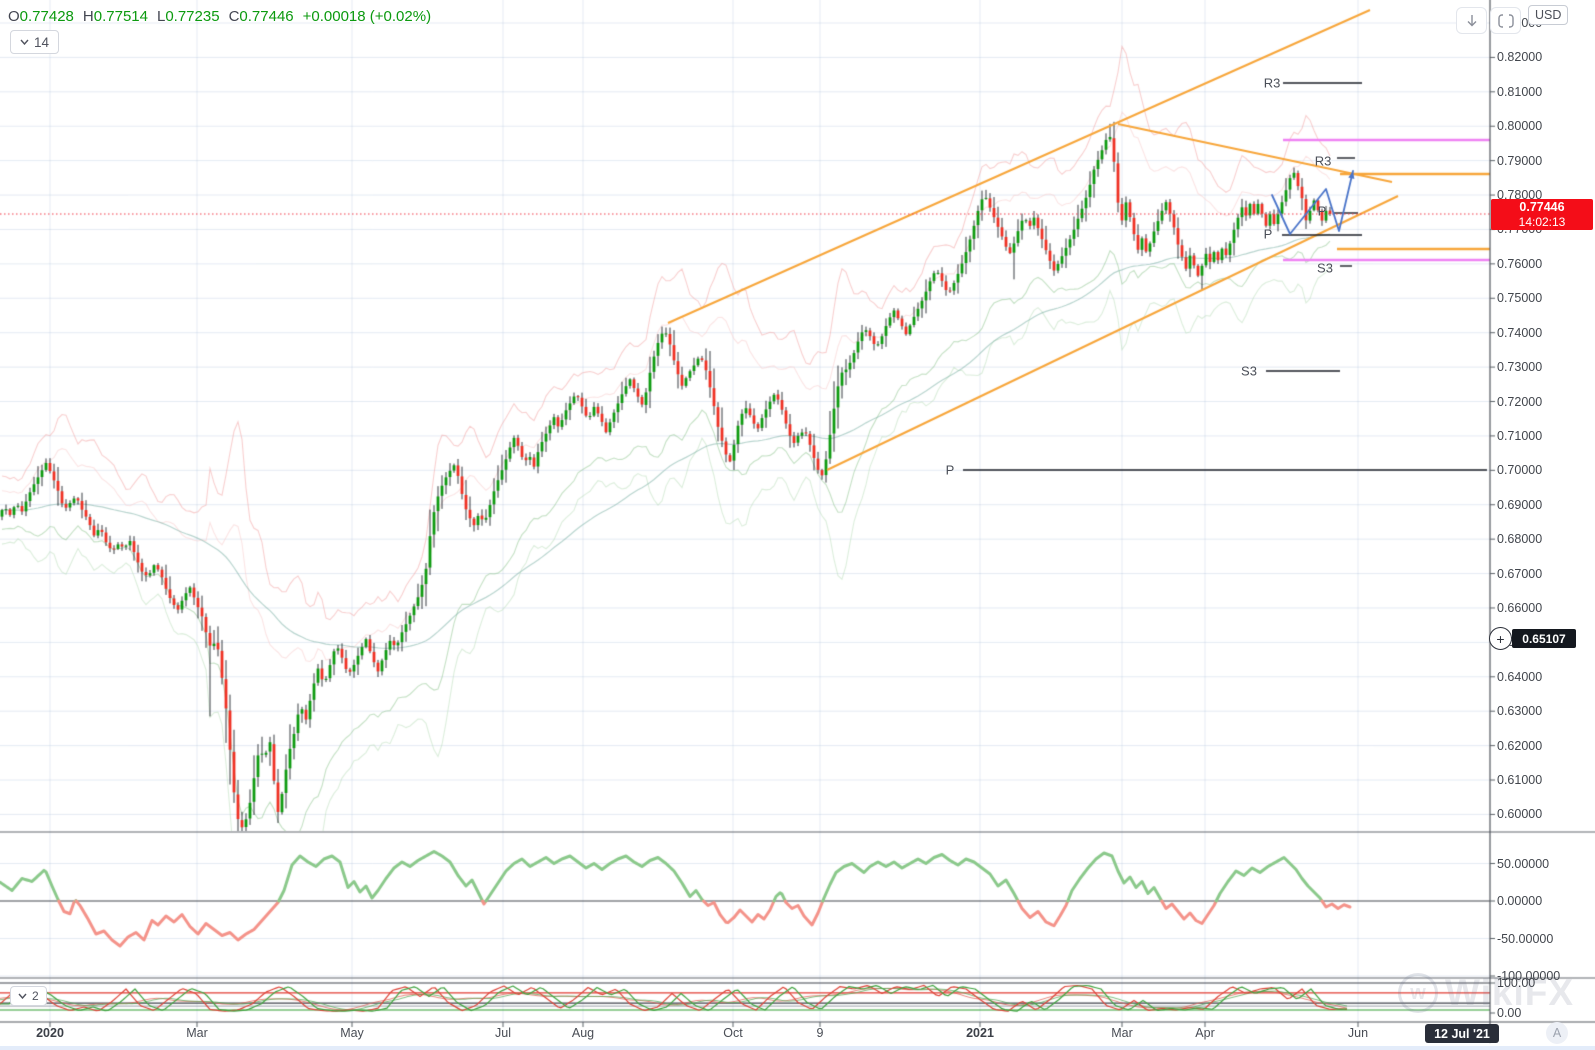 The image size is (1595, 1050). Describe the element at coordinates (1520, 57) in the screenshot. I see `price-tick-label: 0.82000` at that location.